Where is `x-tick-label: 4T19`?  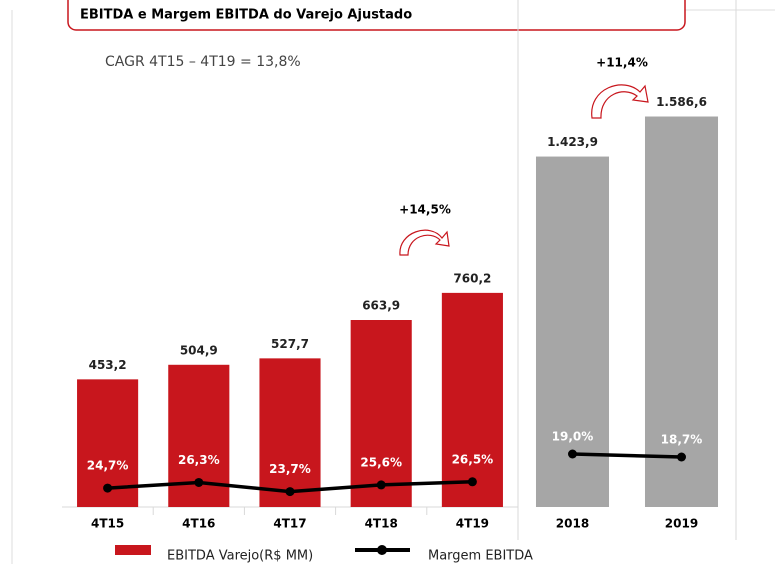
x-tick-label: 4T19 is located at coordinates (472, 524).